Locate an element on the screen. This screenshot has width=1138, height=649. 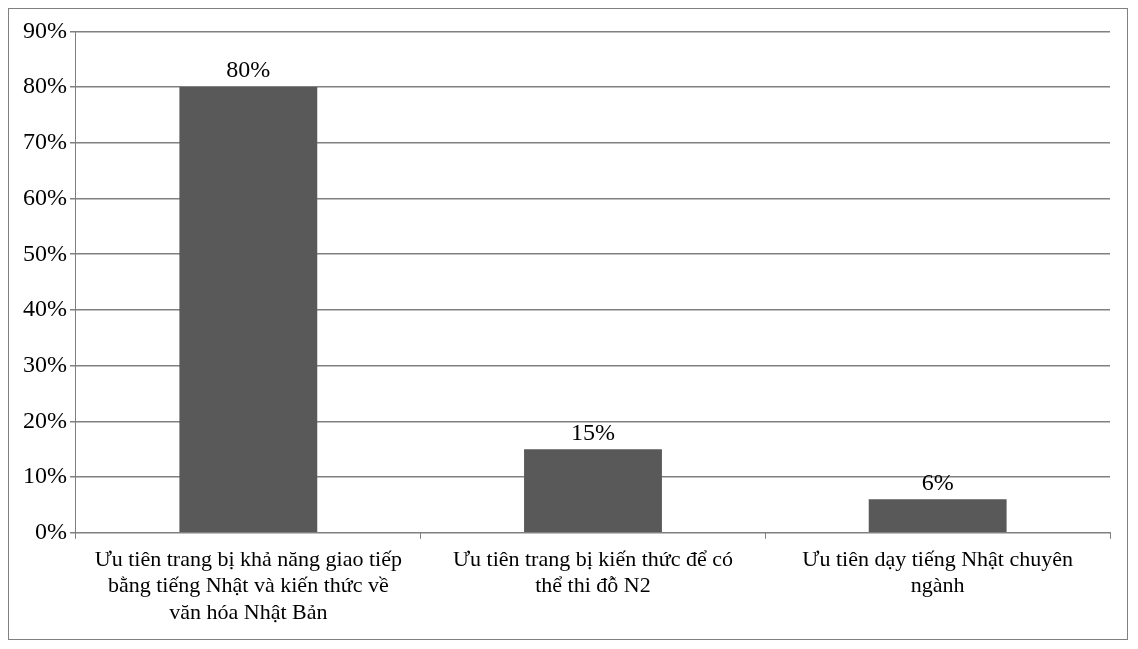
y-tick-label: 40% is located at coordinates (44, 308).